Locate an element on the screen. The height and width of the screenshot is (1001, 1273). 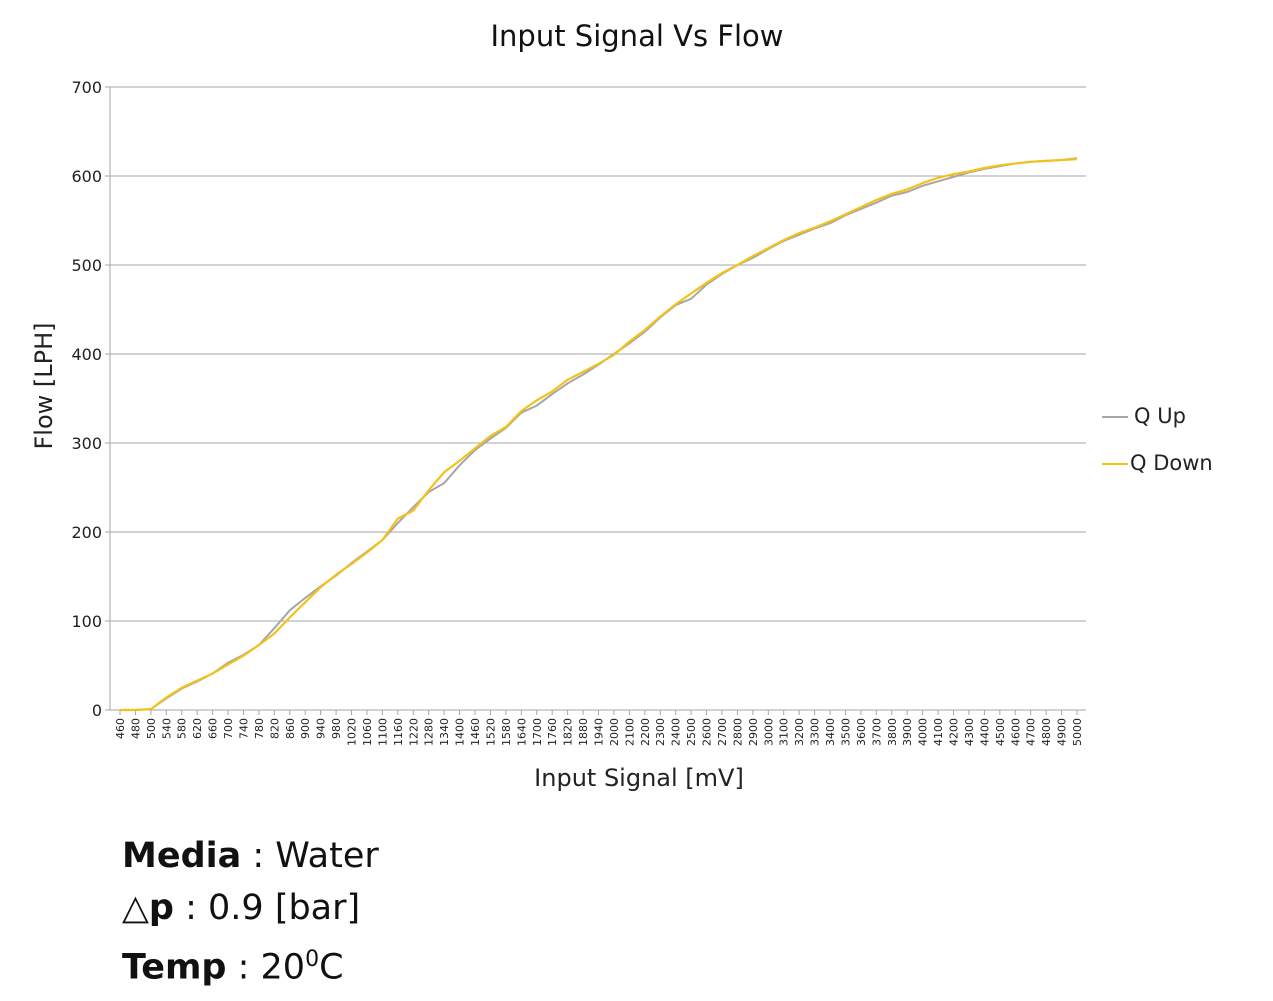
x-tick-label: 700 is located at coordinates (228, 728).